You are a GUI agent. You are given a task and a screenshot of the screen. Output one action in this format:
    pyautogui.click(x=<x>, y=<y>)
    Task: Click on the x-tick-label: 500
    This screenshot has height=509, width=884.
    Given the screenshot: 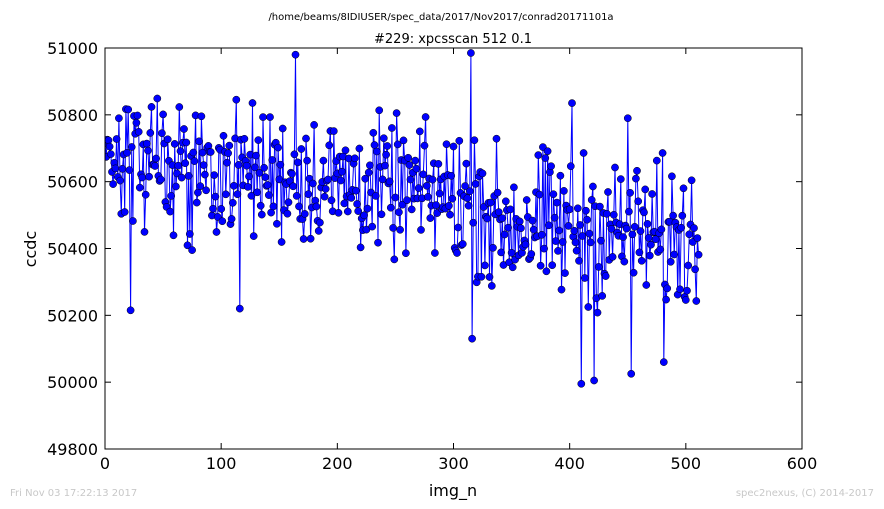 What is the action you would take?
    pyautogui.click(x=686, y=463)
    